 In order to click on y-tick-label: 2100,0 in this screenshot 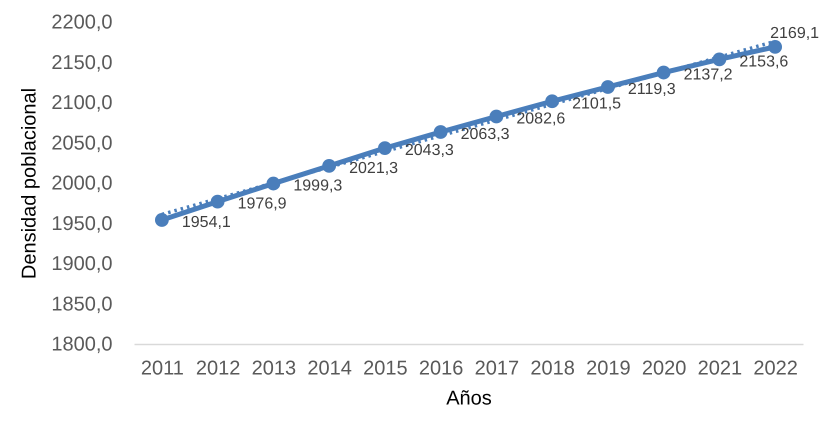, I will do `click(81, 103)`.